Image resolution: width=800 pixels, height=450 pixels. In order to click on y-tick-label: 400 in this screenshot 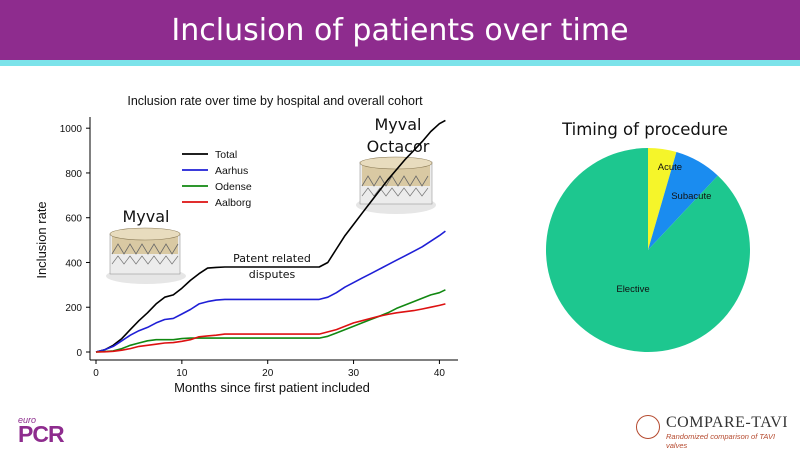, I will do `click(73, 263)`.